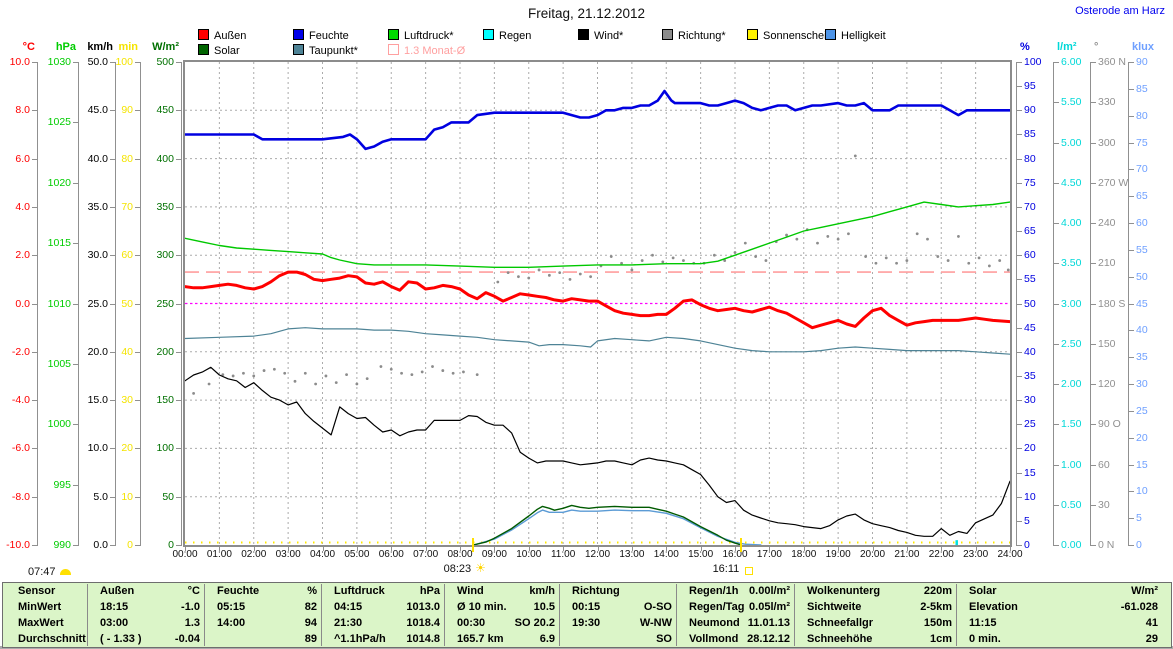  What do you see at coordinates (735, 554) in the screenshot?
I see `time-axis-label: 16:00` at bounding box center [735, 554].